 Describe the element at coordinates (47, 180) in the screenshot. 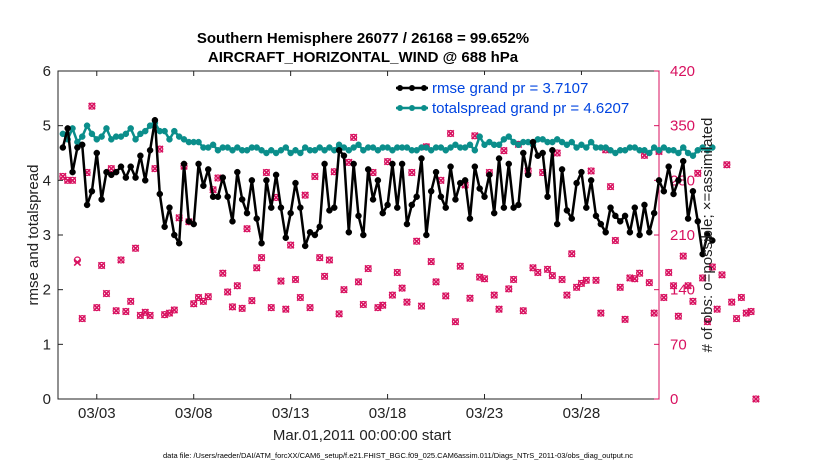

I see `y-tick-label: 4` at that location.